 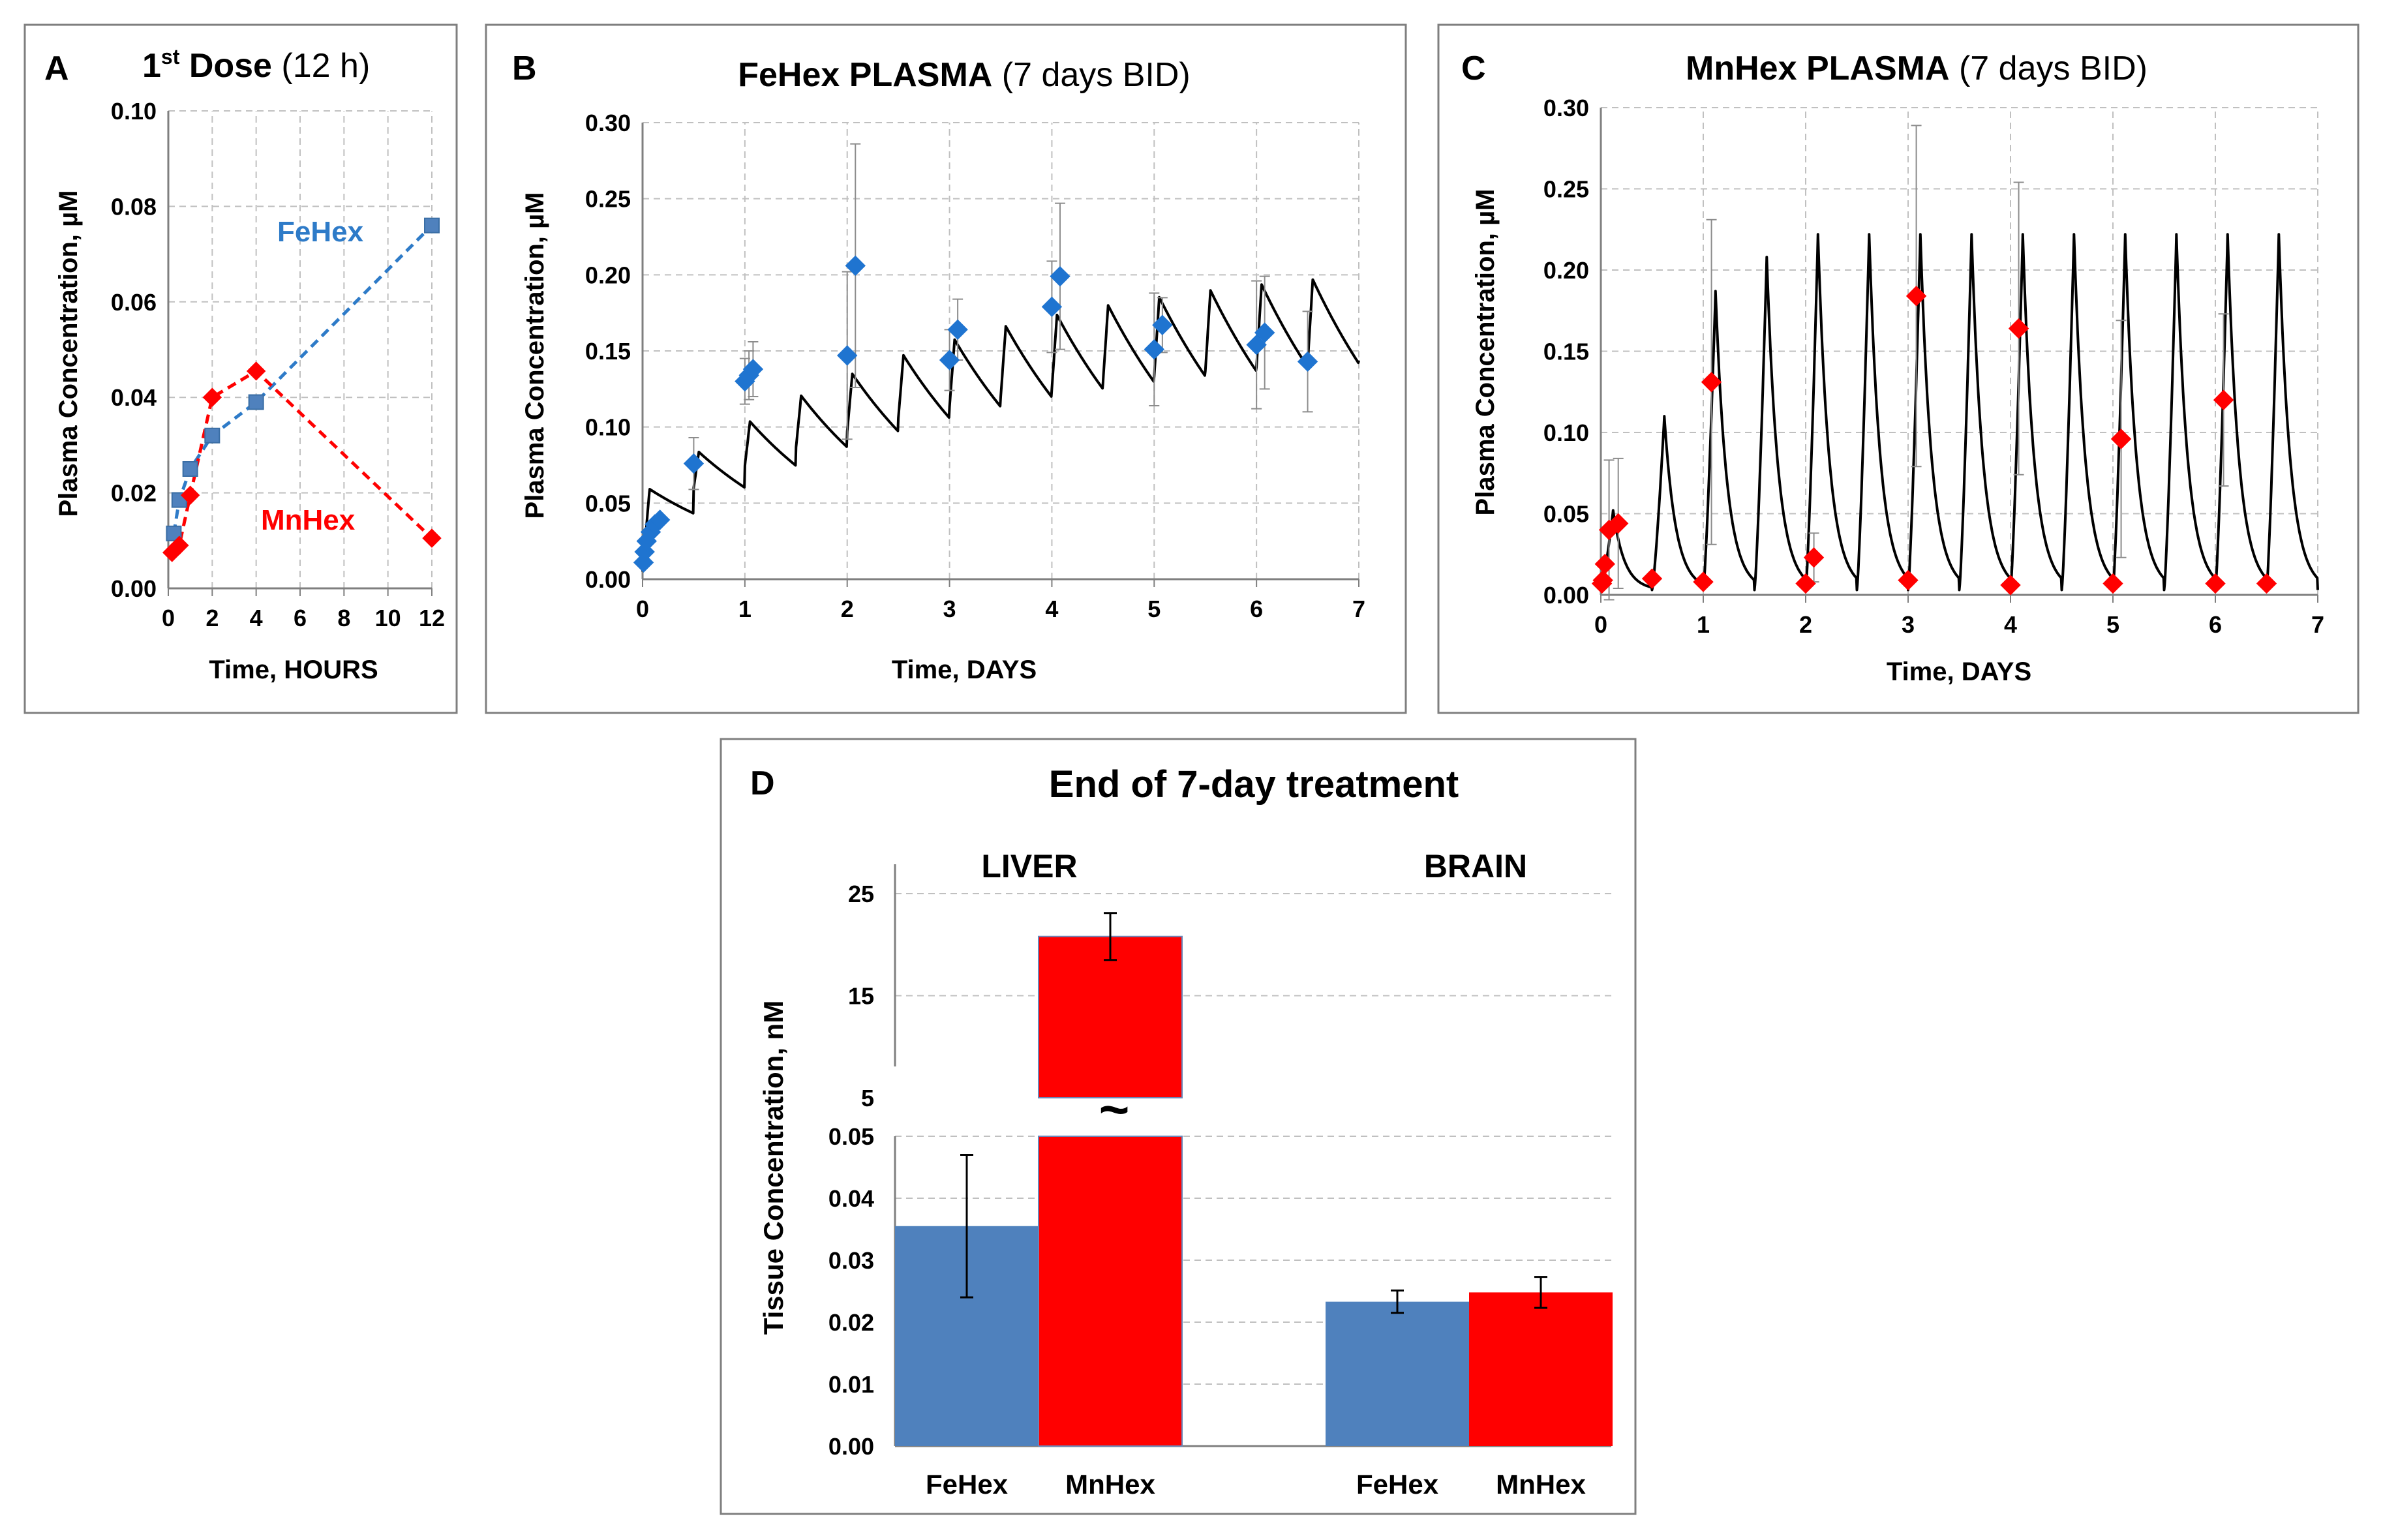 What do you see at coordinates (608, 199) in the screenshot?
I see `panel-b-ytick-label: 0.25` at bounding box center [608, 199].